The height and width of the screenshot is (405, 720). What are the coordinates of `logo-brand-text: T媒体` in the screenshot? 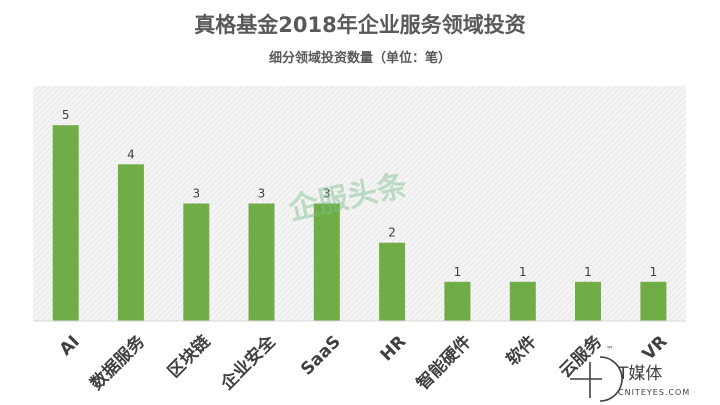 It's located at (639, 374).